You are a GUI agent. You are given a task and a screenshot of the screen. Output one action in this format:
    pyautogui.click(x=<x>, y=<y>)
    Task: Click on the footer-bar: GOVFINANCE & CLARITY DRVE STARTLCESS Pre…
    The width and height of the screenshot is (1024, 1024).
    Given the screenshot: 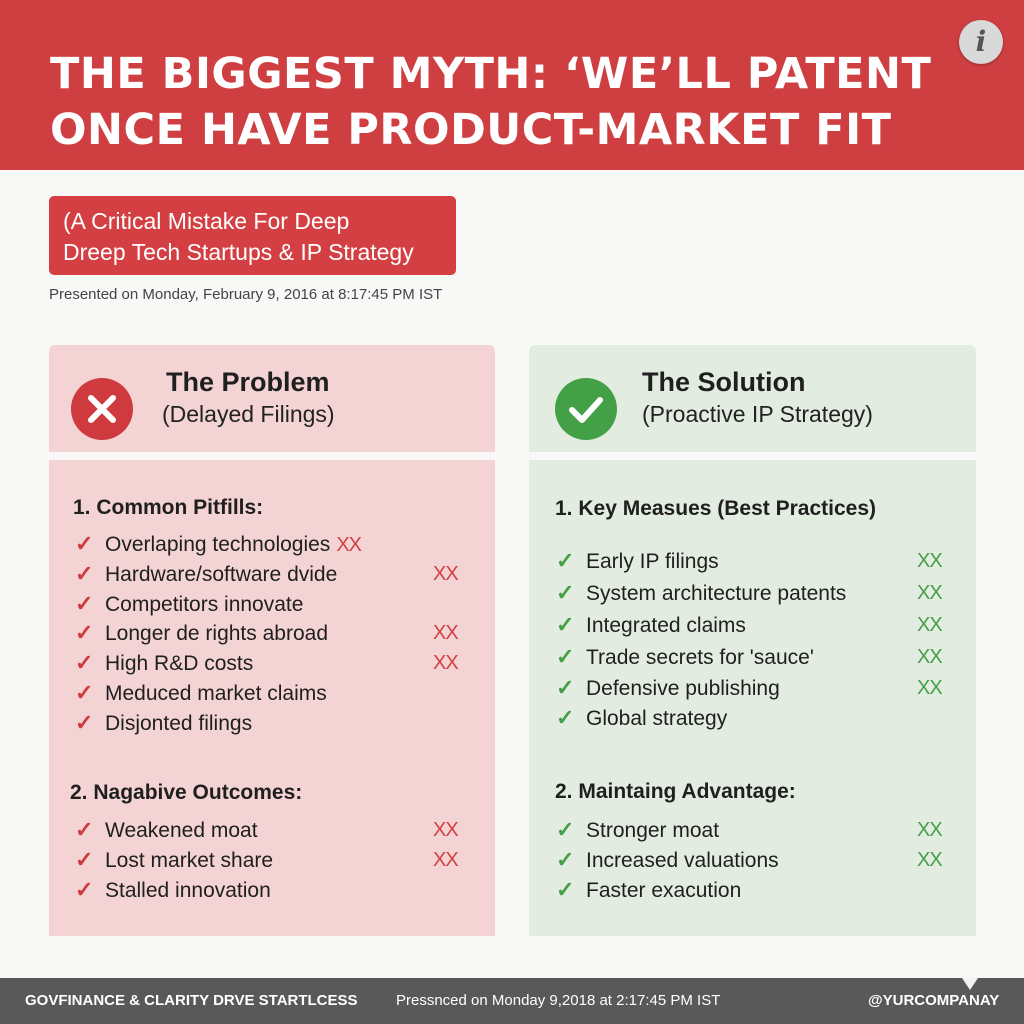 What is the action you would take?
    pyautogui.click(x=512, y=1001)
    